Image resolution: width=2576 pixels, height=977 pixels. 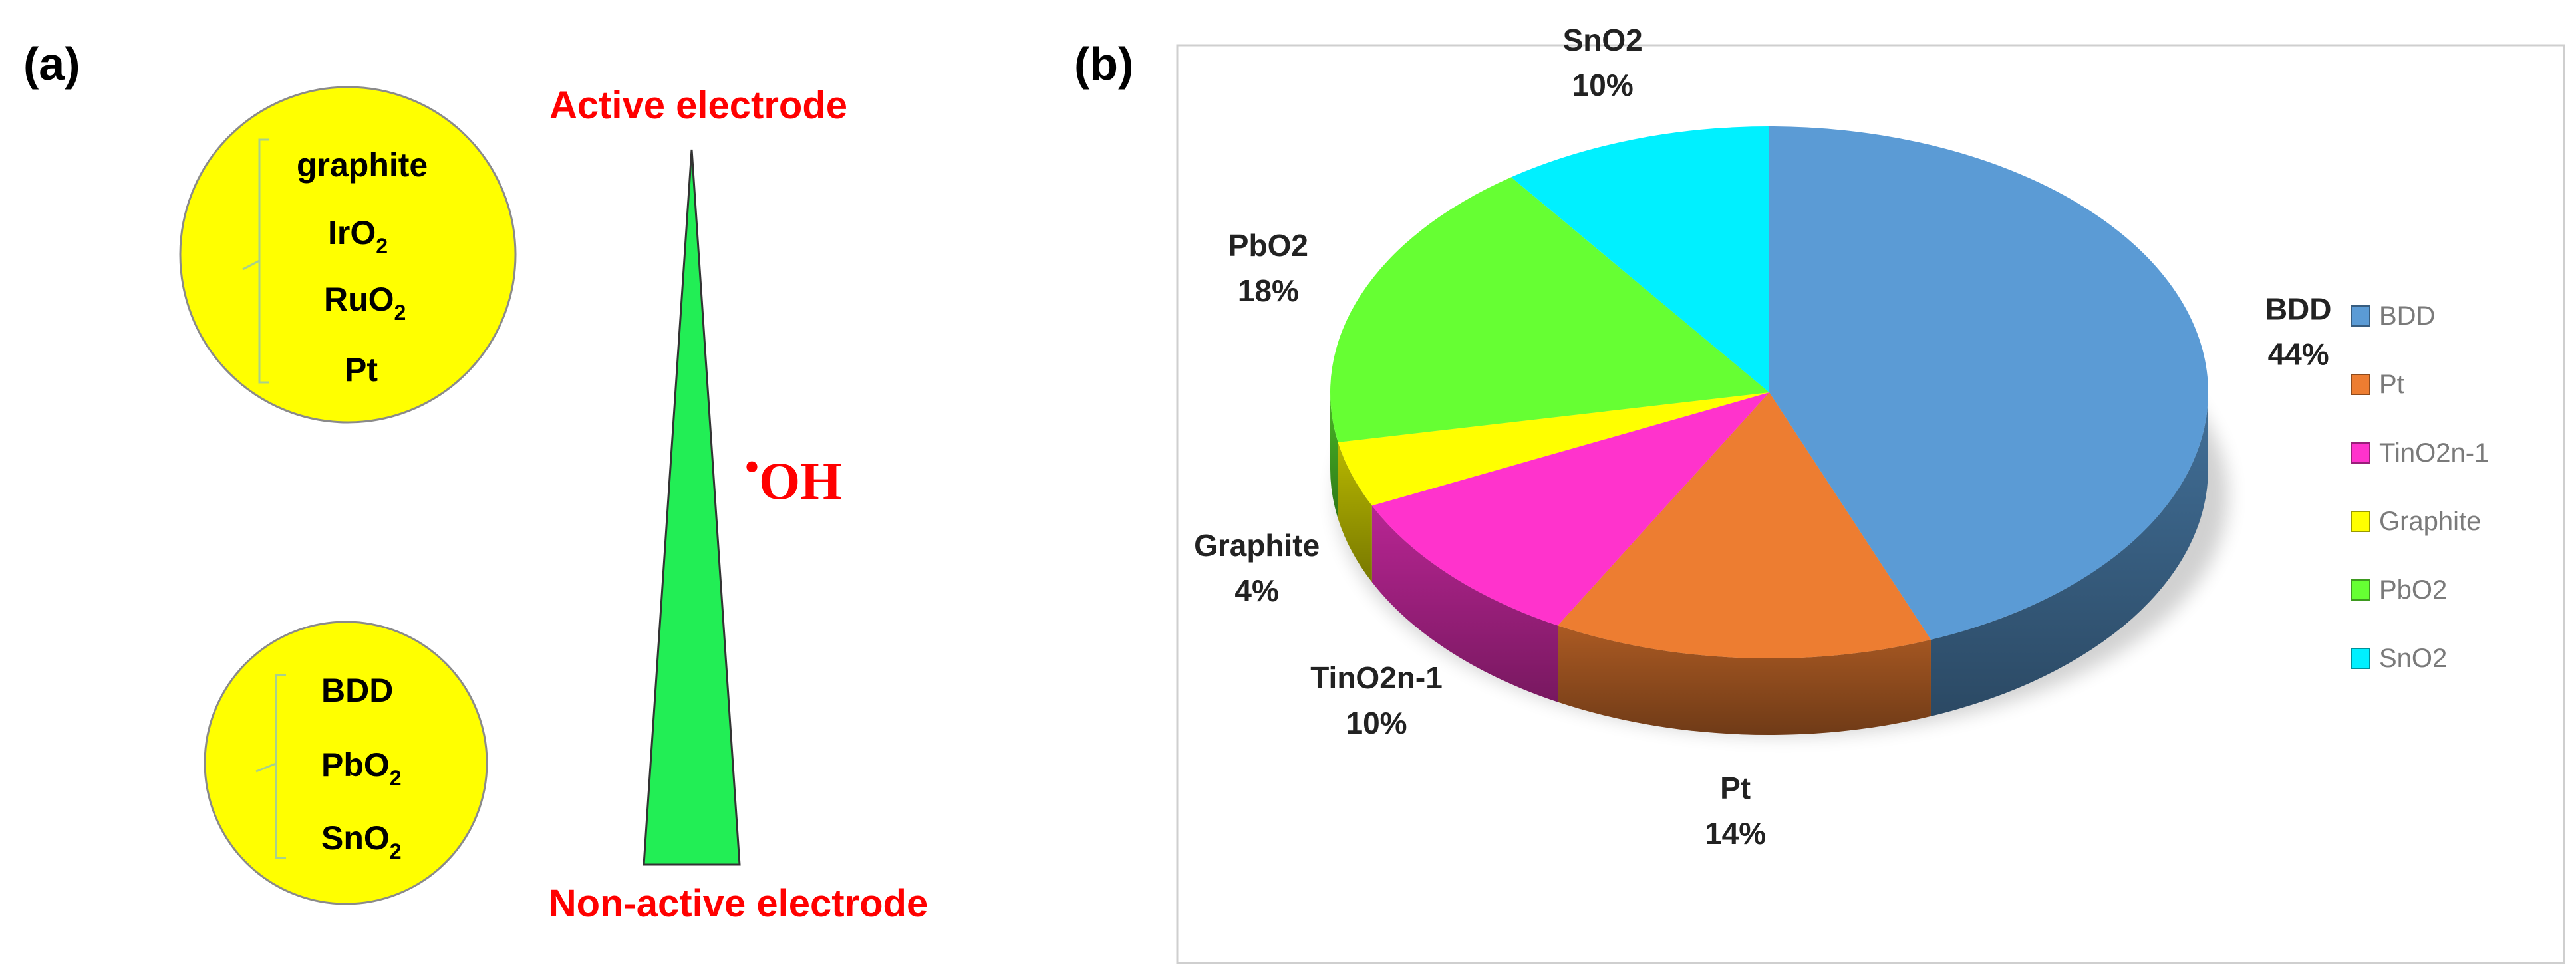 I want to click on pie-data-label-name: PbO2, so click(x=1268, y=245).